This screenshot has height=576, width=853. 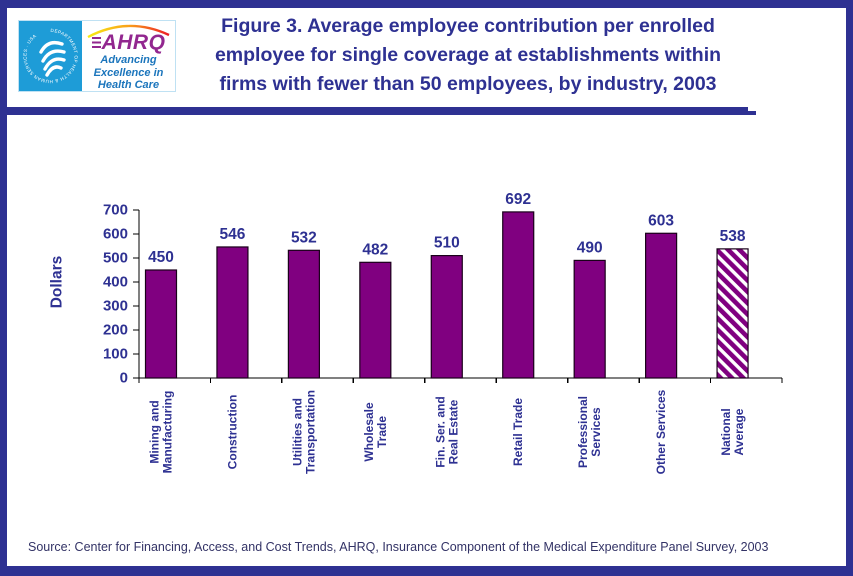 I want to click on bar-value-label: 532, so click(x=304, y=237).